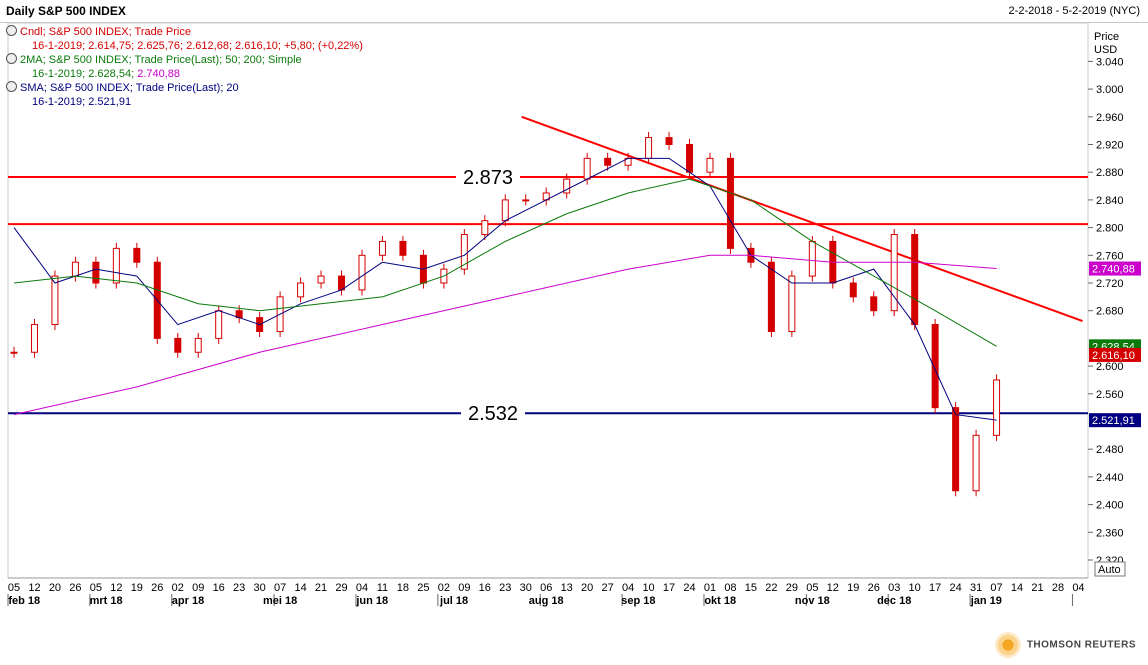  I want to click on x-tick-label: 24, so click(955, 588).